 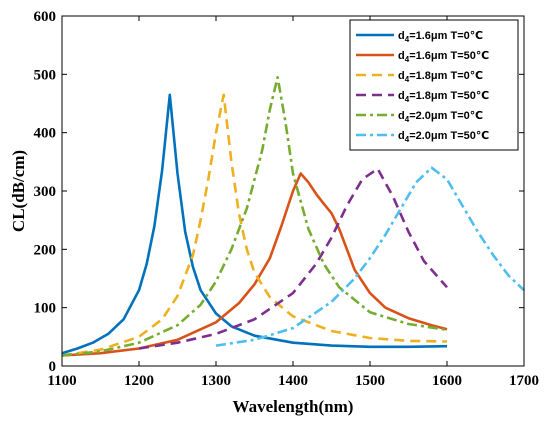 I want to click on y-tick-label: 400, so click(x=45, y=134).